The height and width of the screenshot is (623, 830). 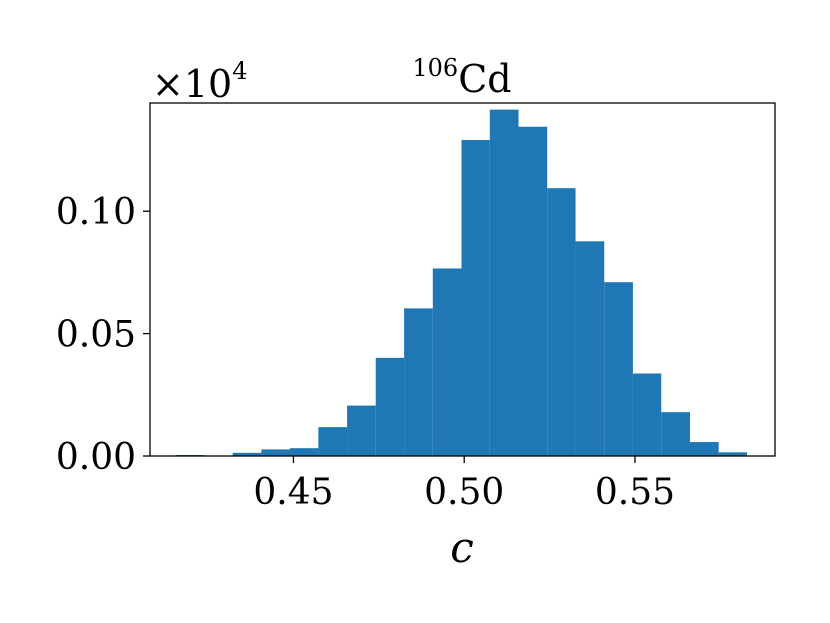 I want to click on x-axis-label: c, so click(x=462, y=547).